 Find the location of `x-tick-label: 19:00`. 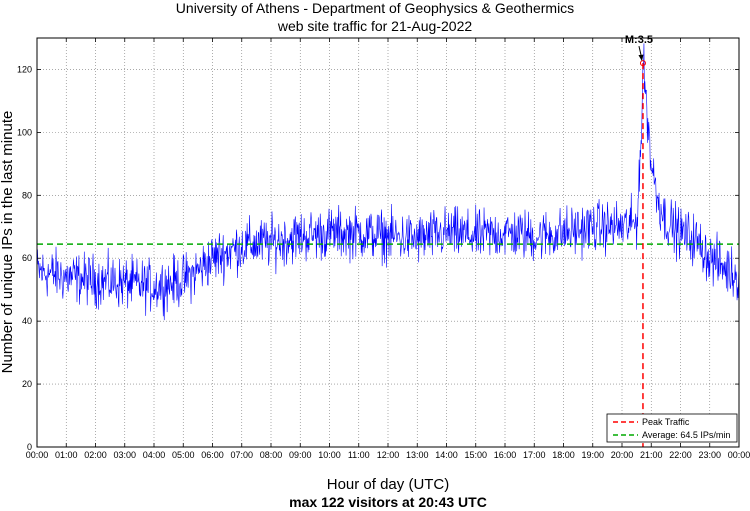

x-tick-label: 19:00 is located at coordinates (592, 455).